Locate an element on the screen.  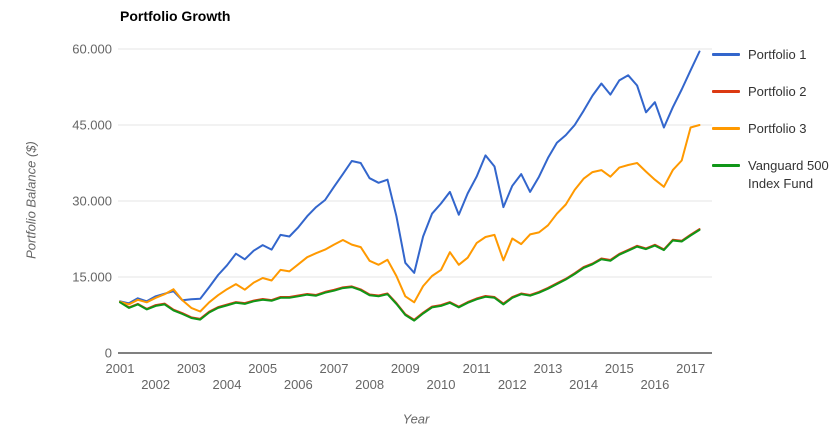
x-axis-title: Year is located at coordinates (416, 419).